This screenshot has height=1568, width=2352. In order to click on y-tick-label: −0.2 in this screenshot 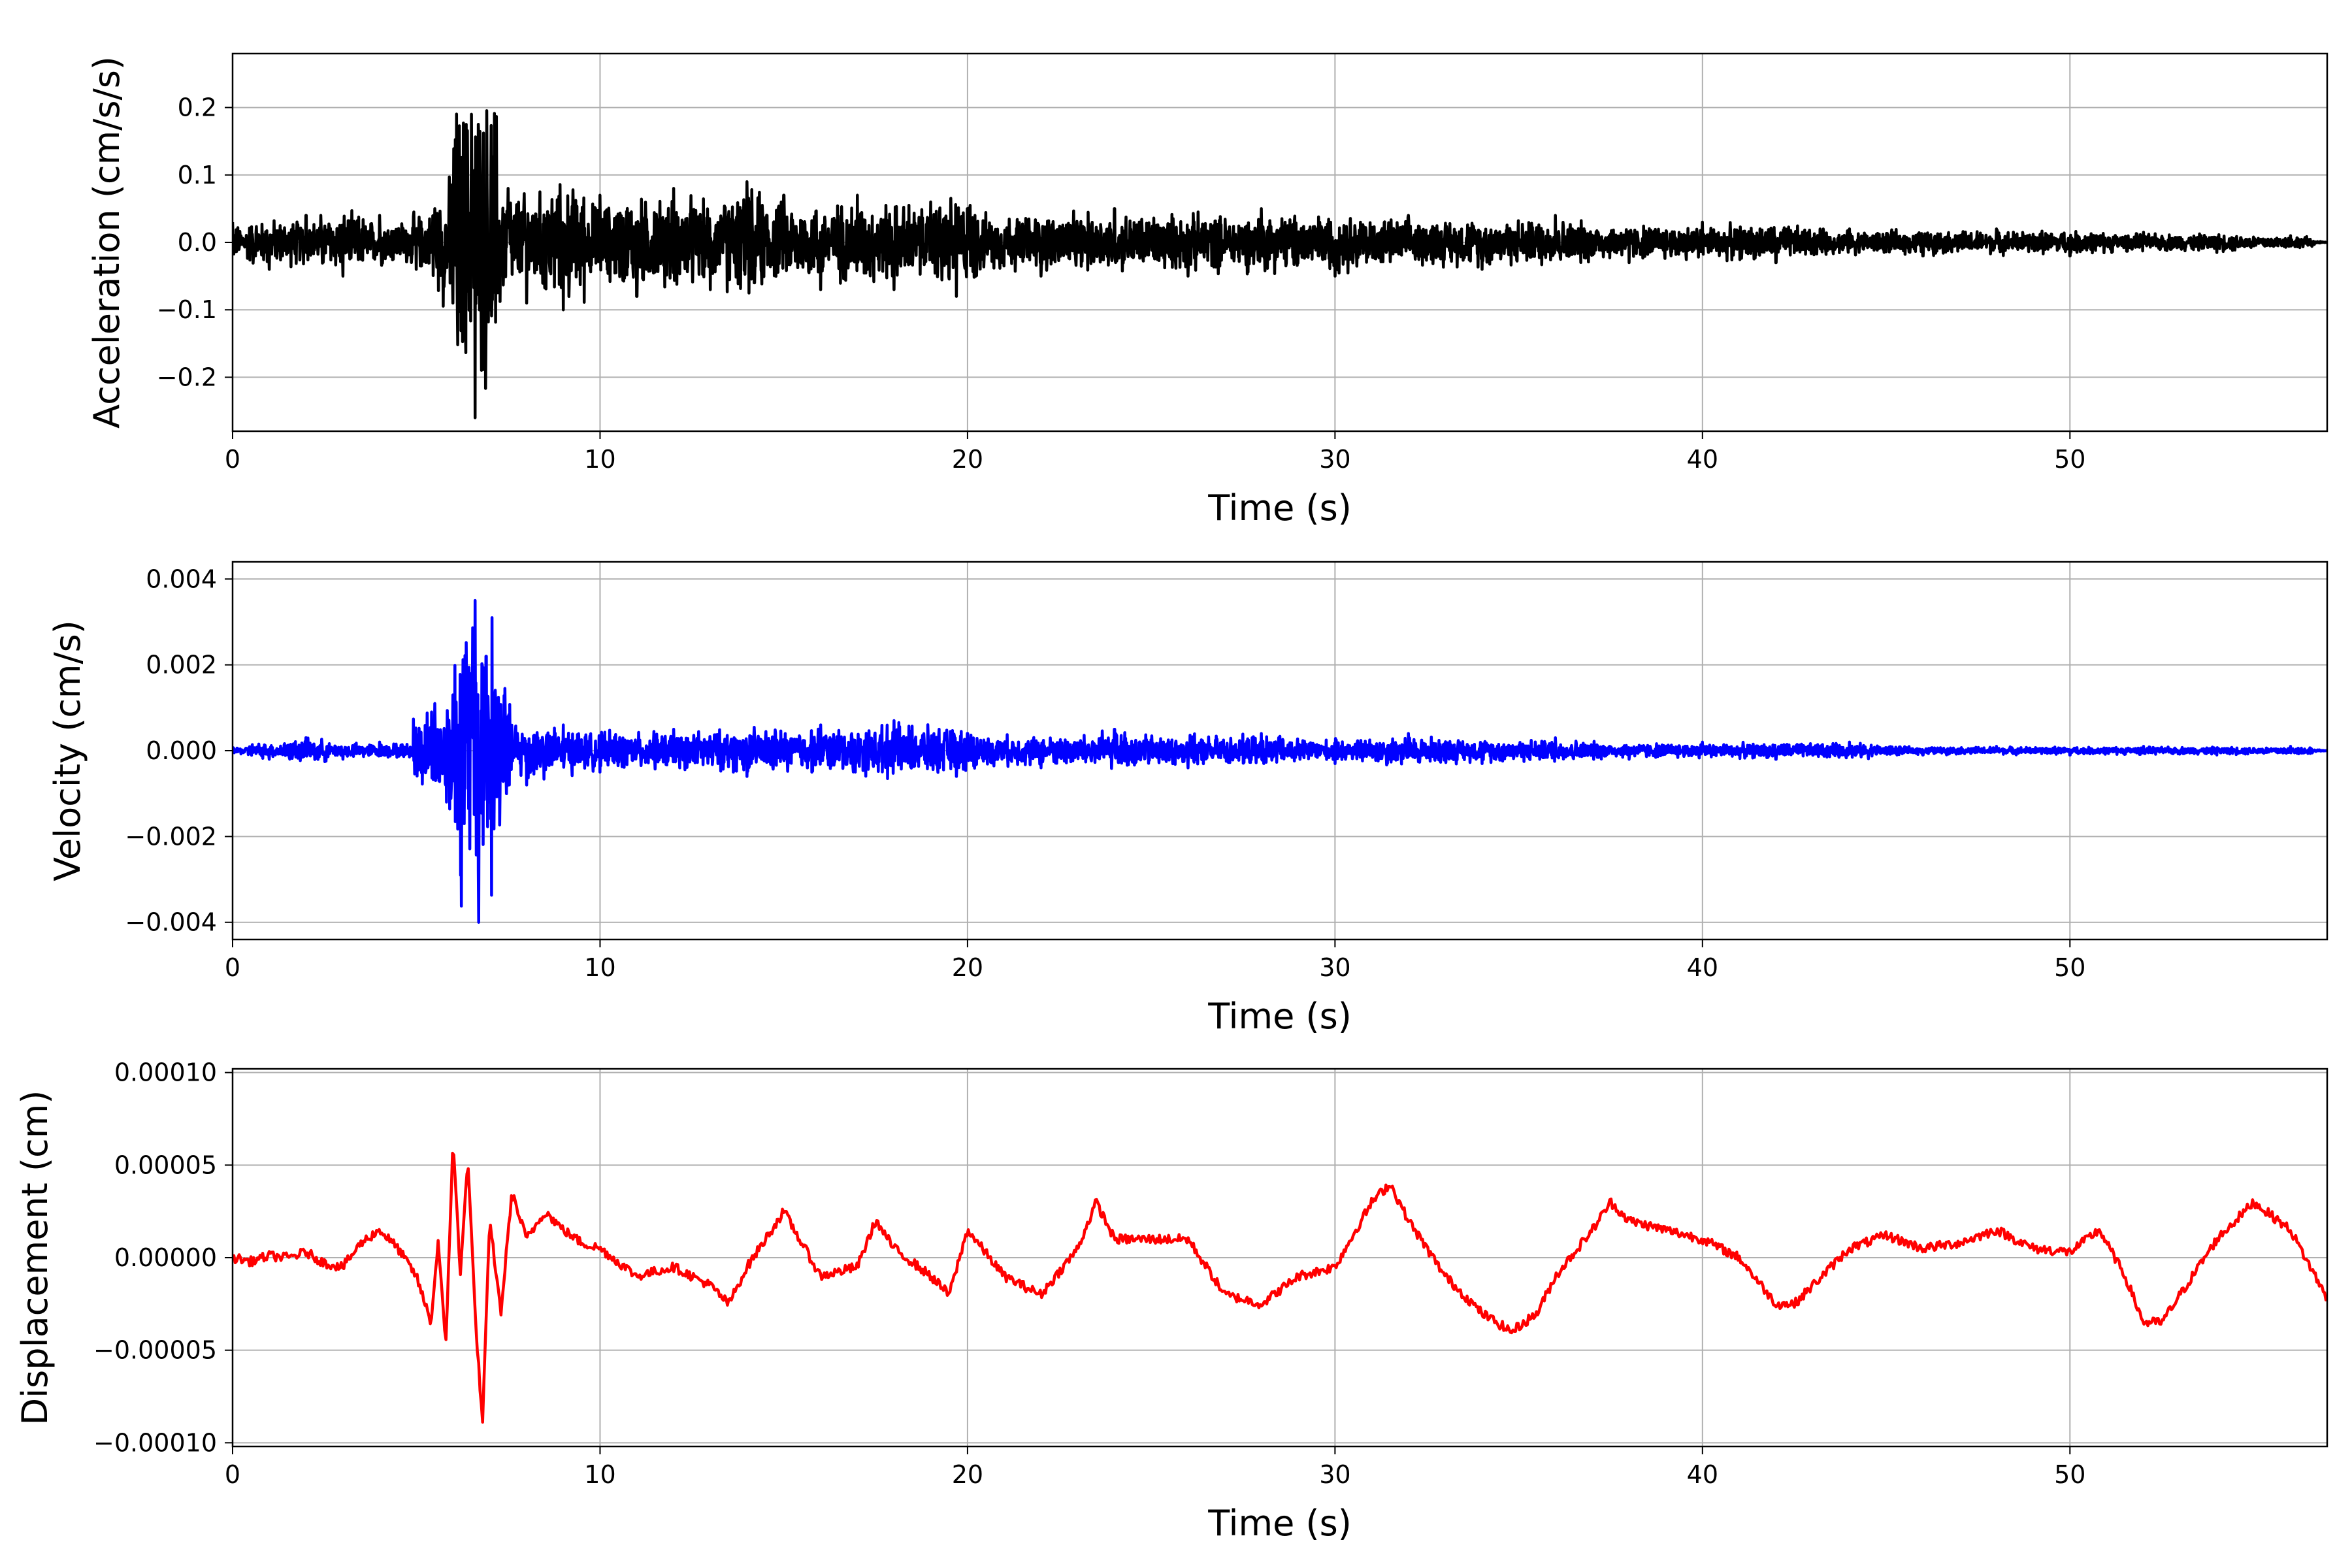, I will do `click(187, 377)`.